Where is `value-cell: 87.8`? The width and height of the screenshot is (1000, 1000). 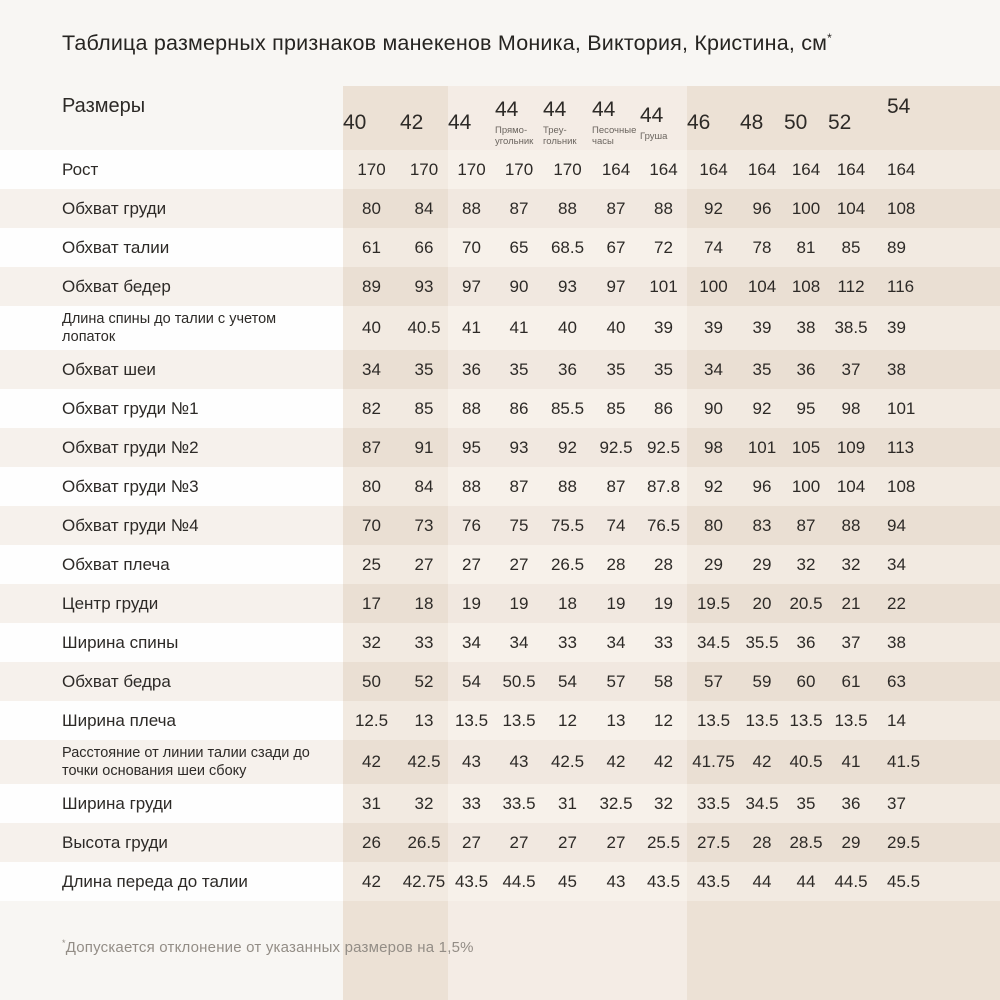 value-cell: 87.8 is located at coordinates (663, 486).